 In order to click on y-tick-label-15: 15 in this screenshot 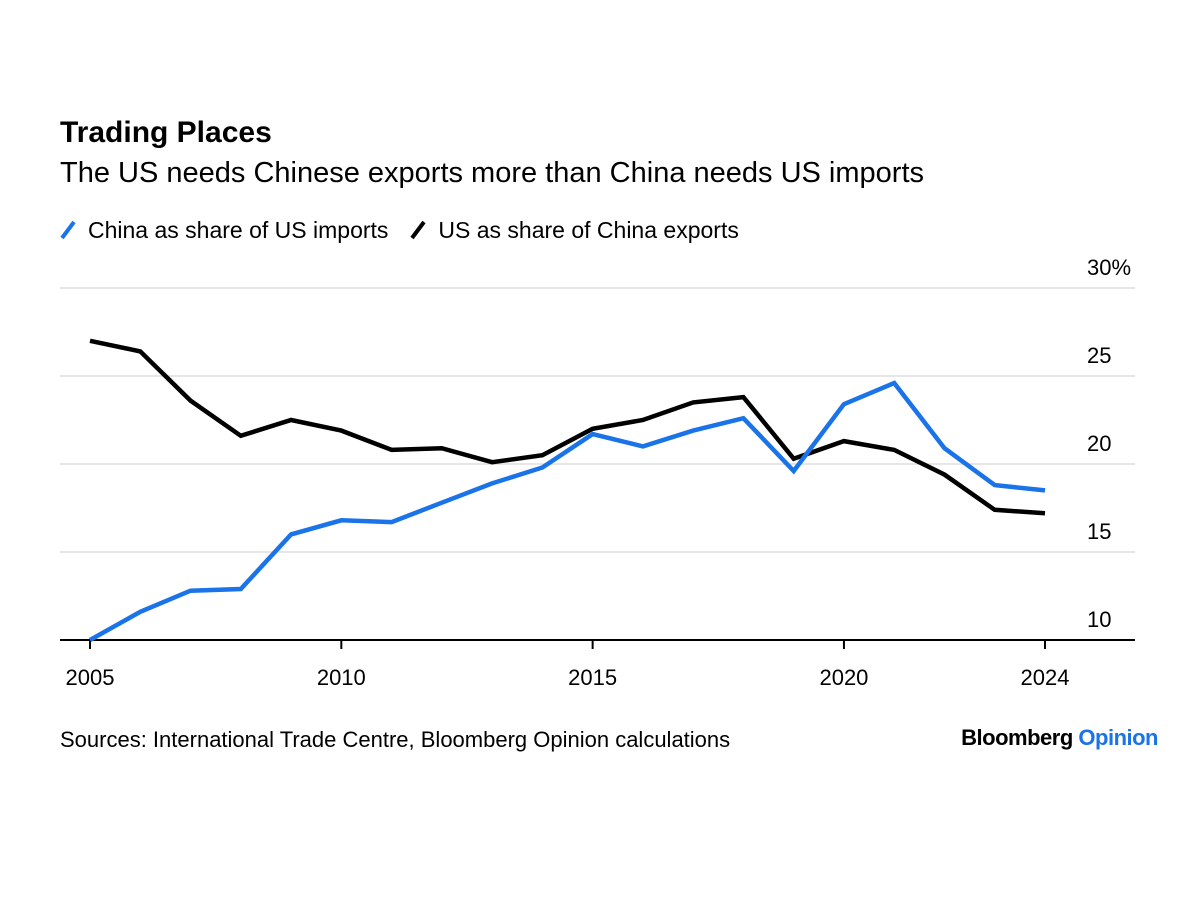, I will do `click(1099, 531)`.